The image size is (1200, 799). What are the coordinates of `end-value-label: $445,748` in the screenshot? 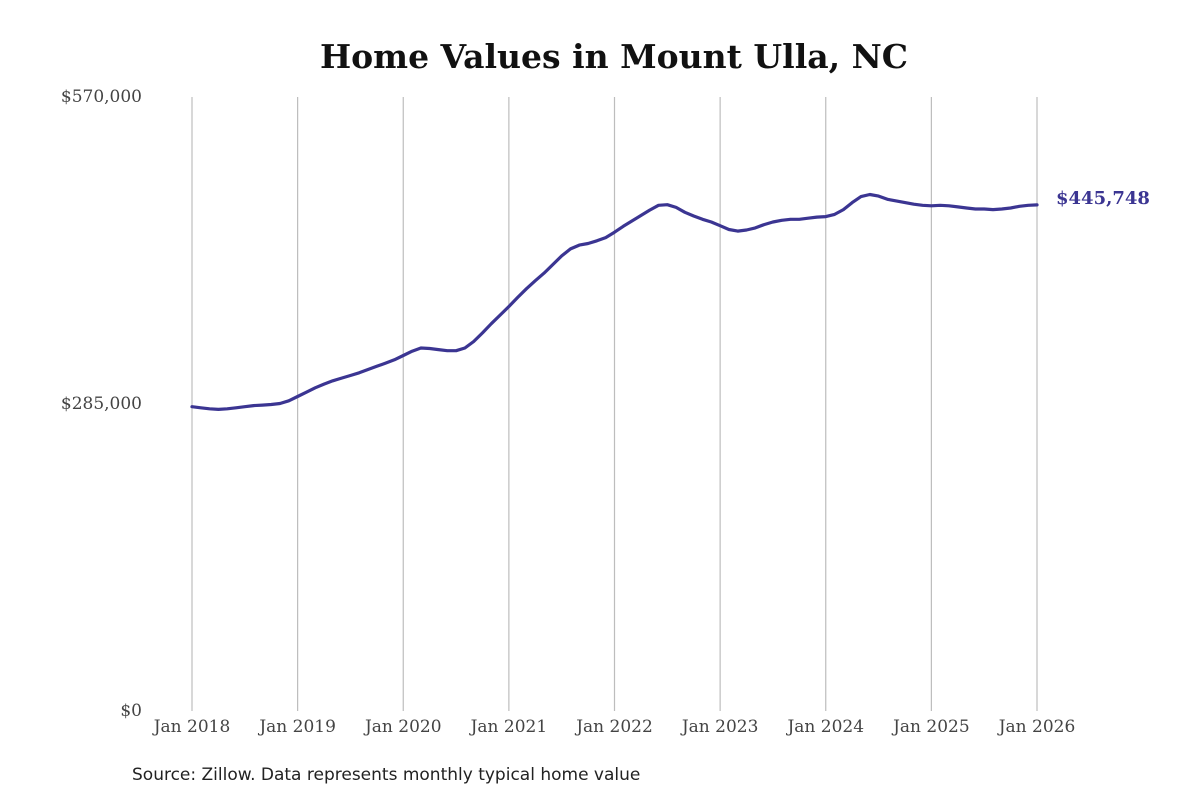 It's located at (1103, 198).